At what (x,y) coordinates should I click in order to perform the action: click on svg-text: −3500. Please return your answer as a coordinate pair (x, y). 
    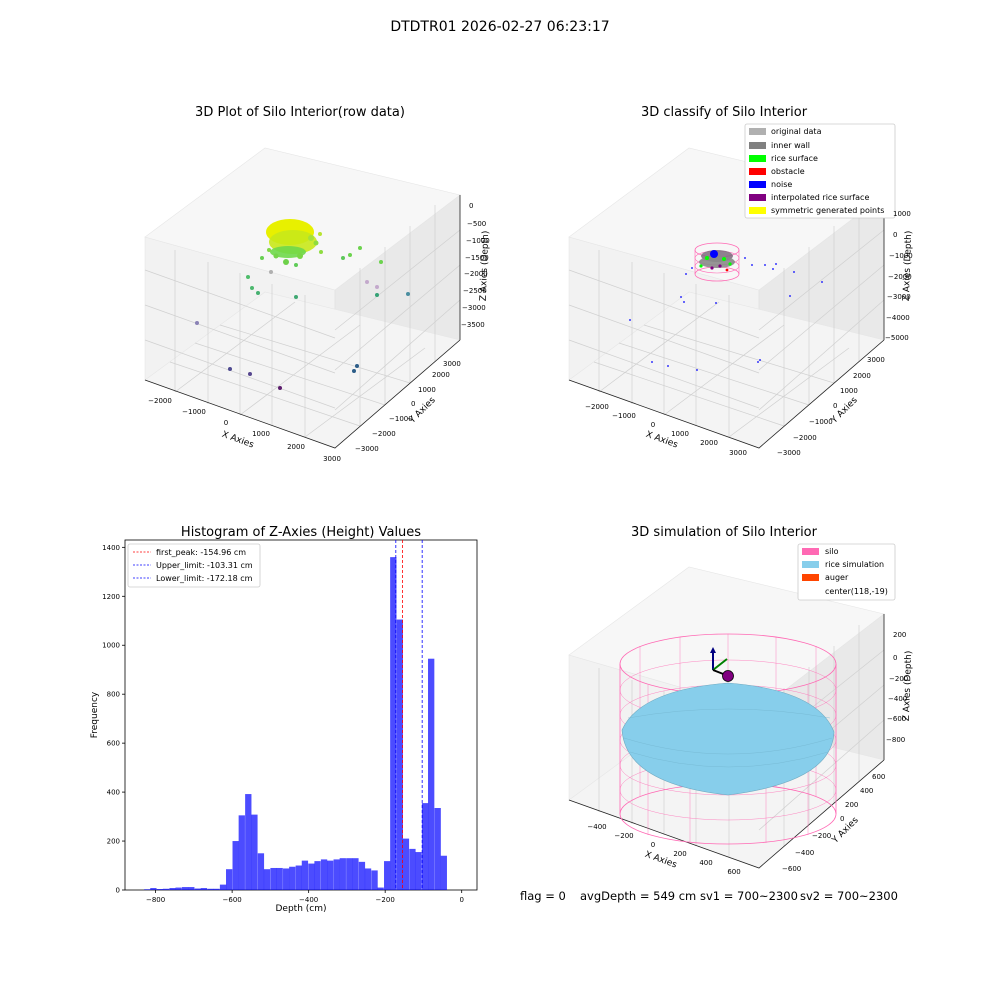
    Looking at the image, I should click on (473, 325).